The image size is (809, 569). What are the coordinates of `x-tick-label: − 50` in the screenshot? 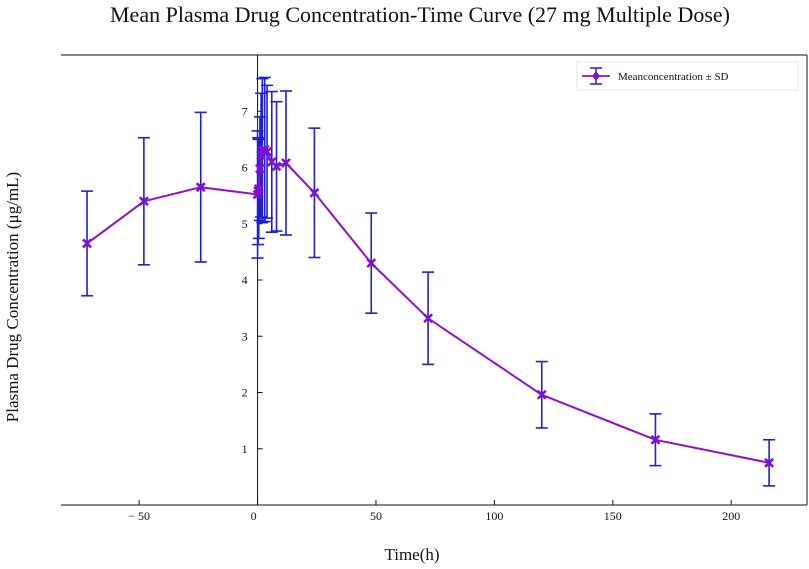 It's located at (139, 516).